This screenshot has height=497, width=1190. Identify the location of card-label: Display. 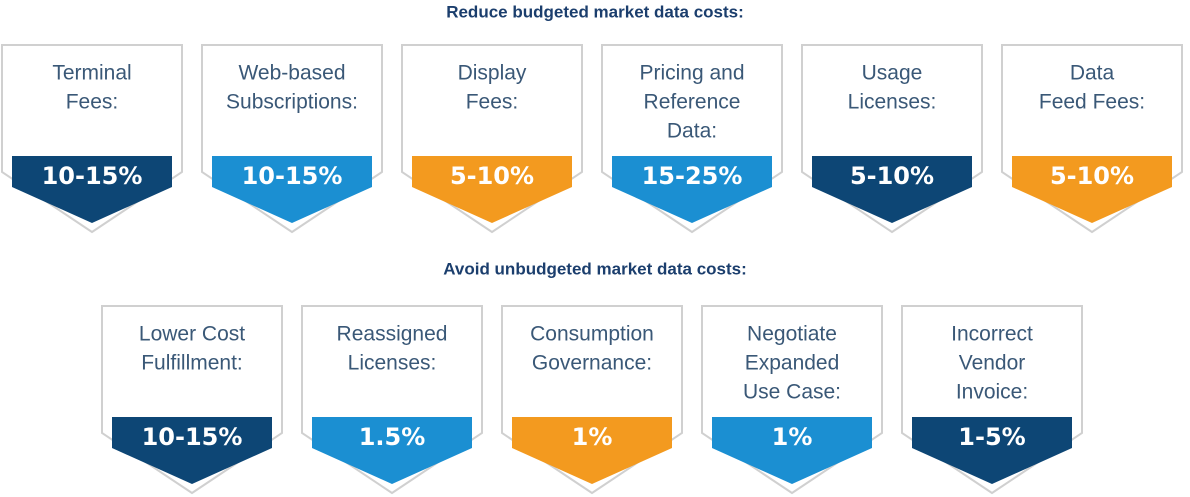
(492, 73).